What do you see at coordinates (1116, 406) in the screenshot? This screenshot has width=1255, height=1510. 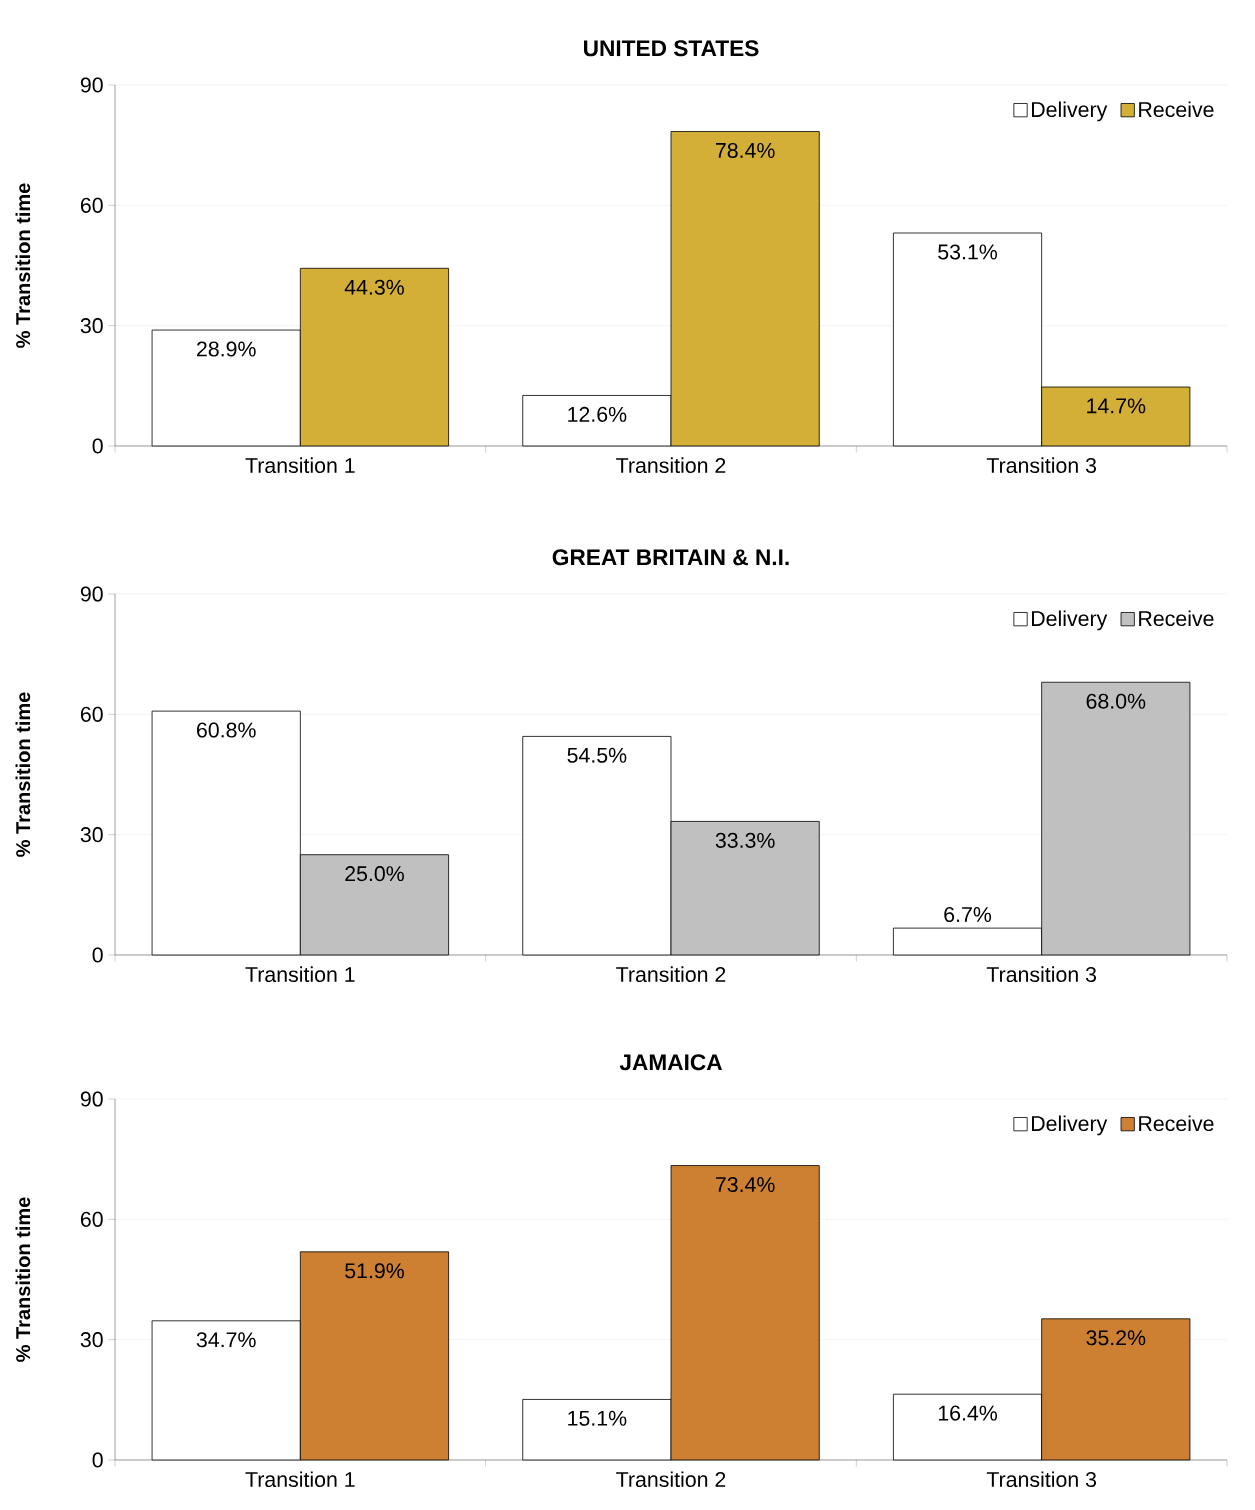 I see `data-label: 14.7%` at bounding box center [1116, 406].